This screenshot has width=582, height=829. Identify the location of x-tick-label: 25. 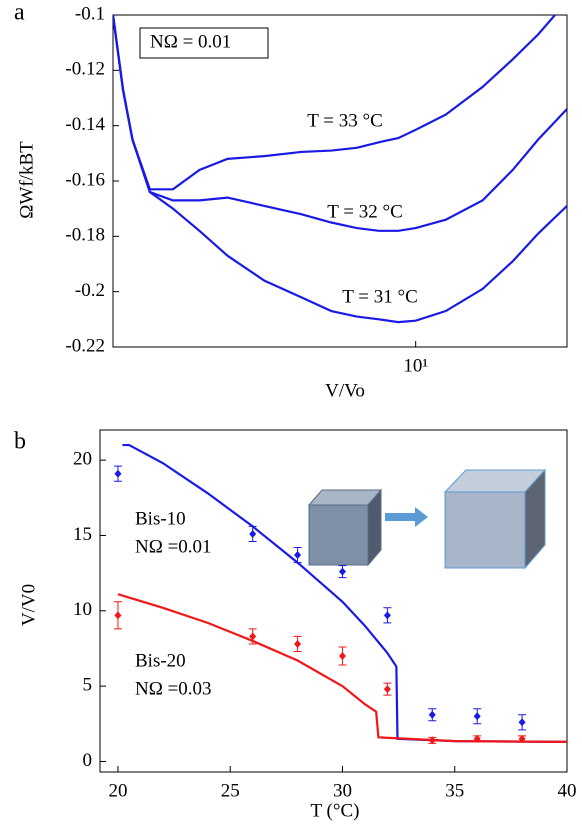
(230, 790).